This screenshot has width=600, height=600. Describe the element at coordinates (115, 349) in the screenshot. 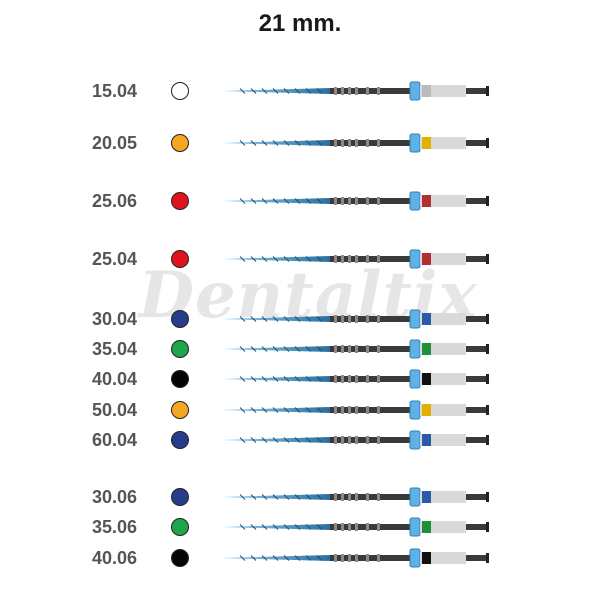

I see `file-size-label: 35.04` at that location.